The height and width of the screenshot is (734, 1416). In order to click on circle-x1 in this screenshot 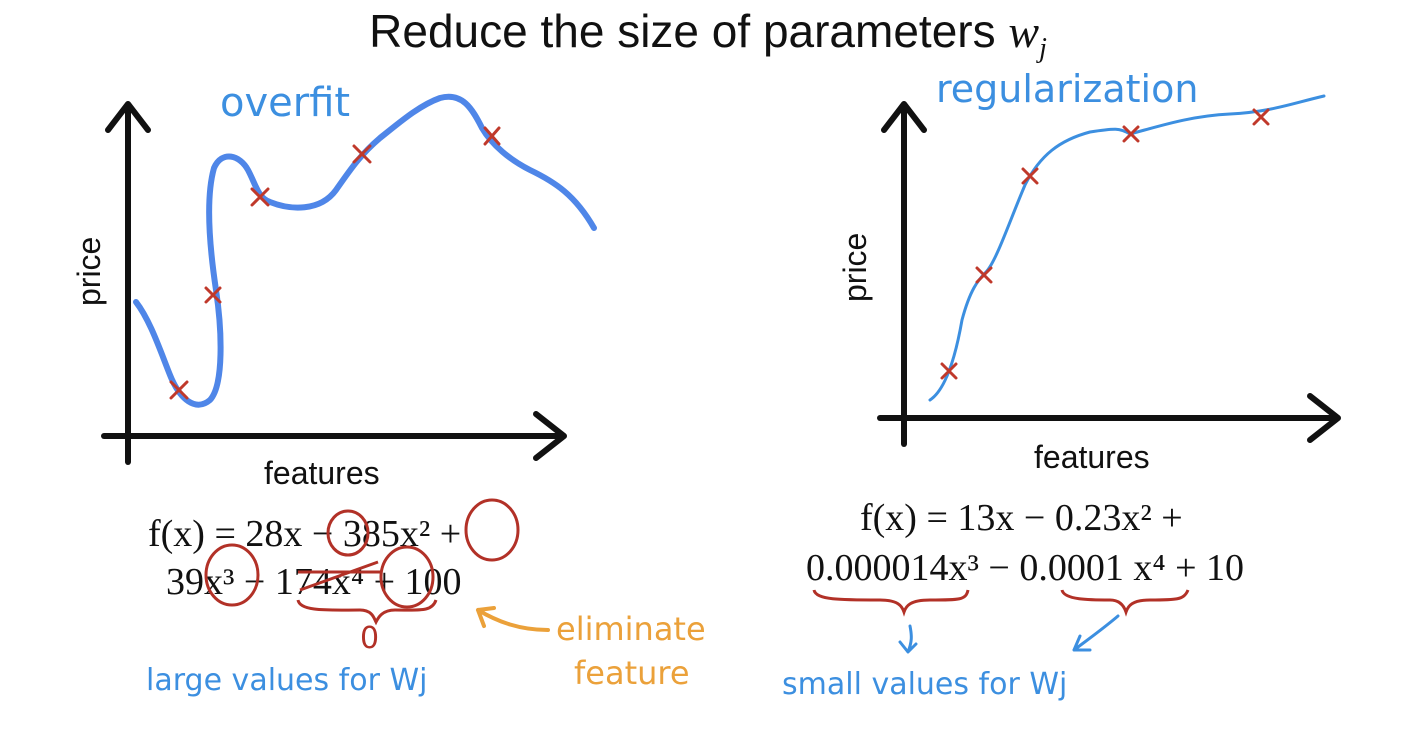, I will do `click(348, 533)`.